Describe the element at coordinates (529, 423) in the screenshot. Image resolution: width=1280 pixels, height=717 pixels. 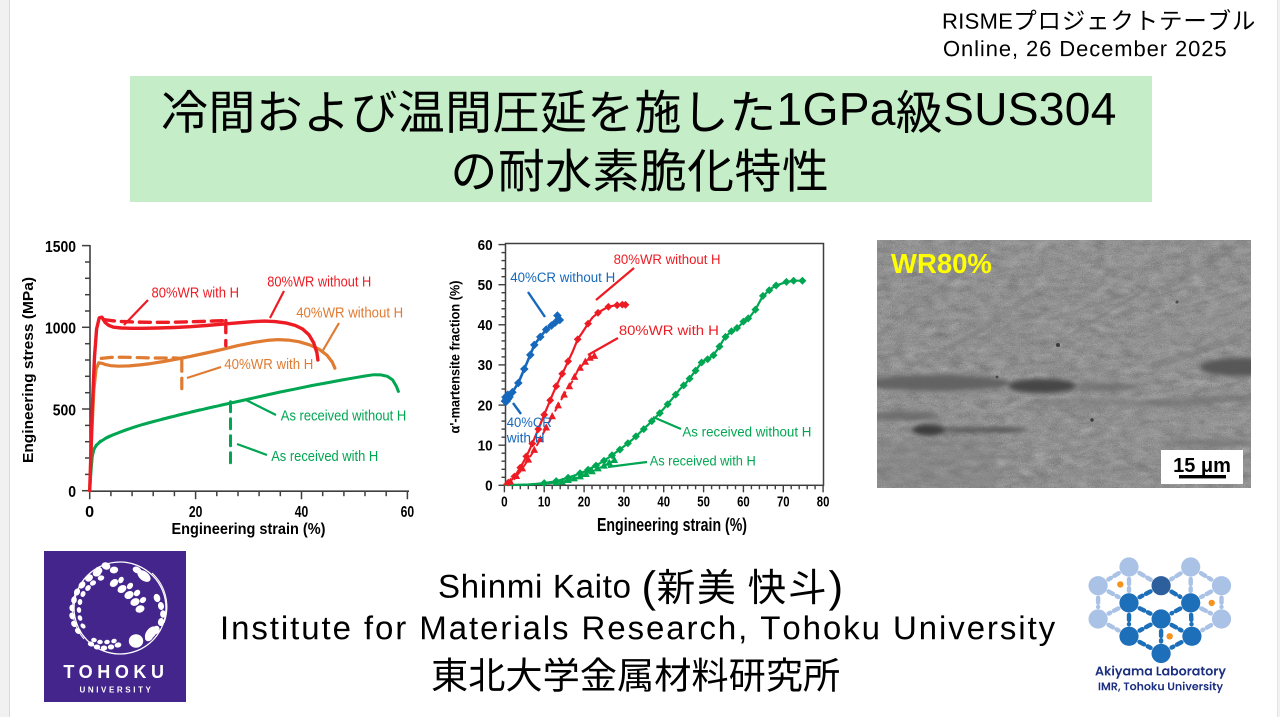
I see `svg-text: 40%CR` at that location.